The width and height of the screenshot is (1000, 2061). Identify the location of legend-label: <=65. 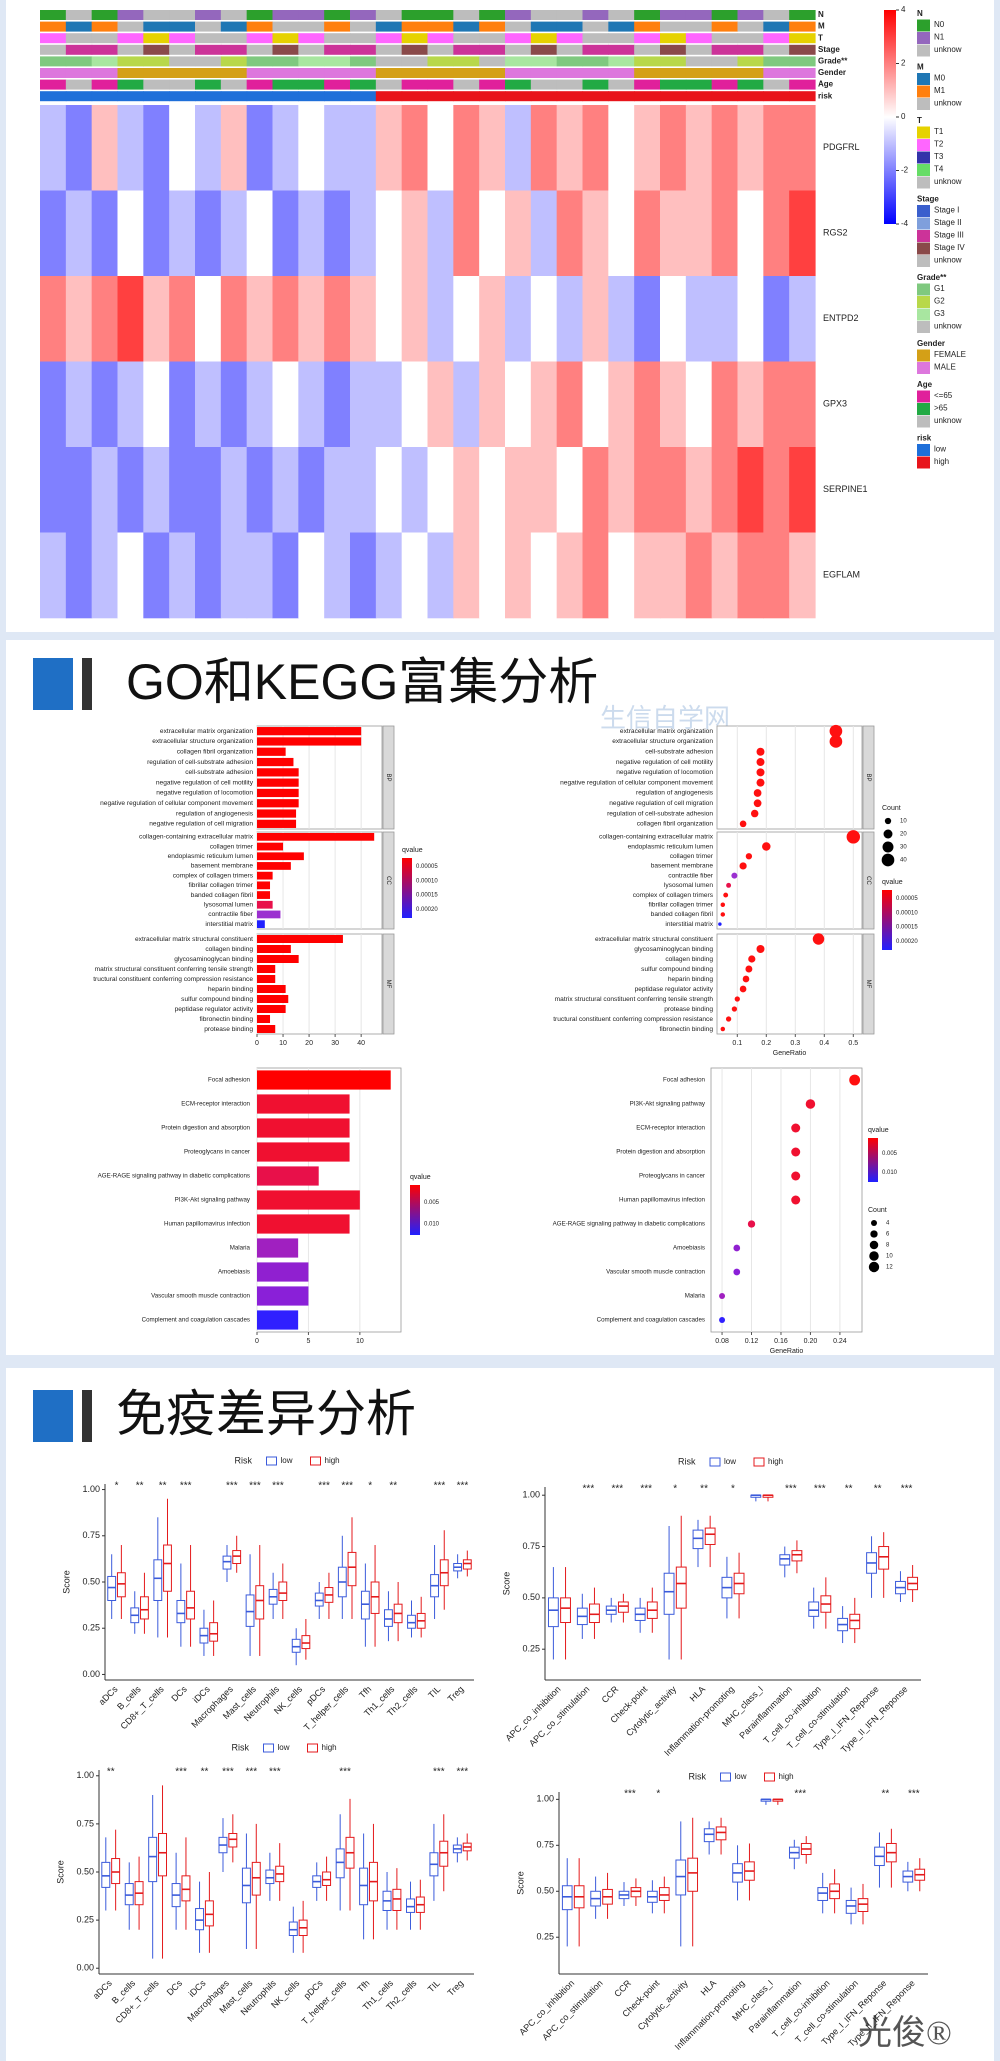
(943, 395).